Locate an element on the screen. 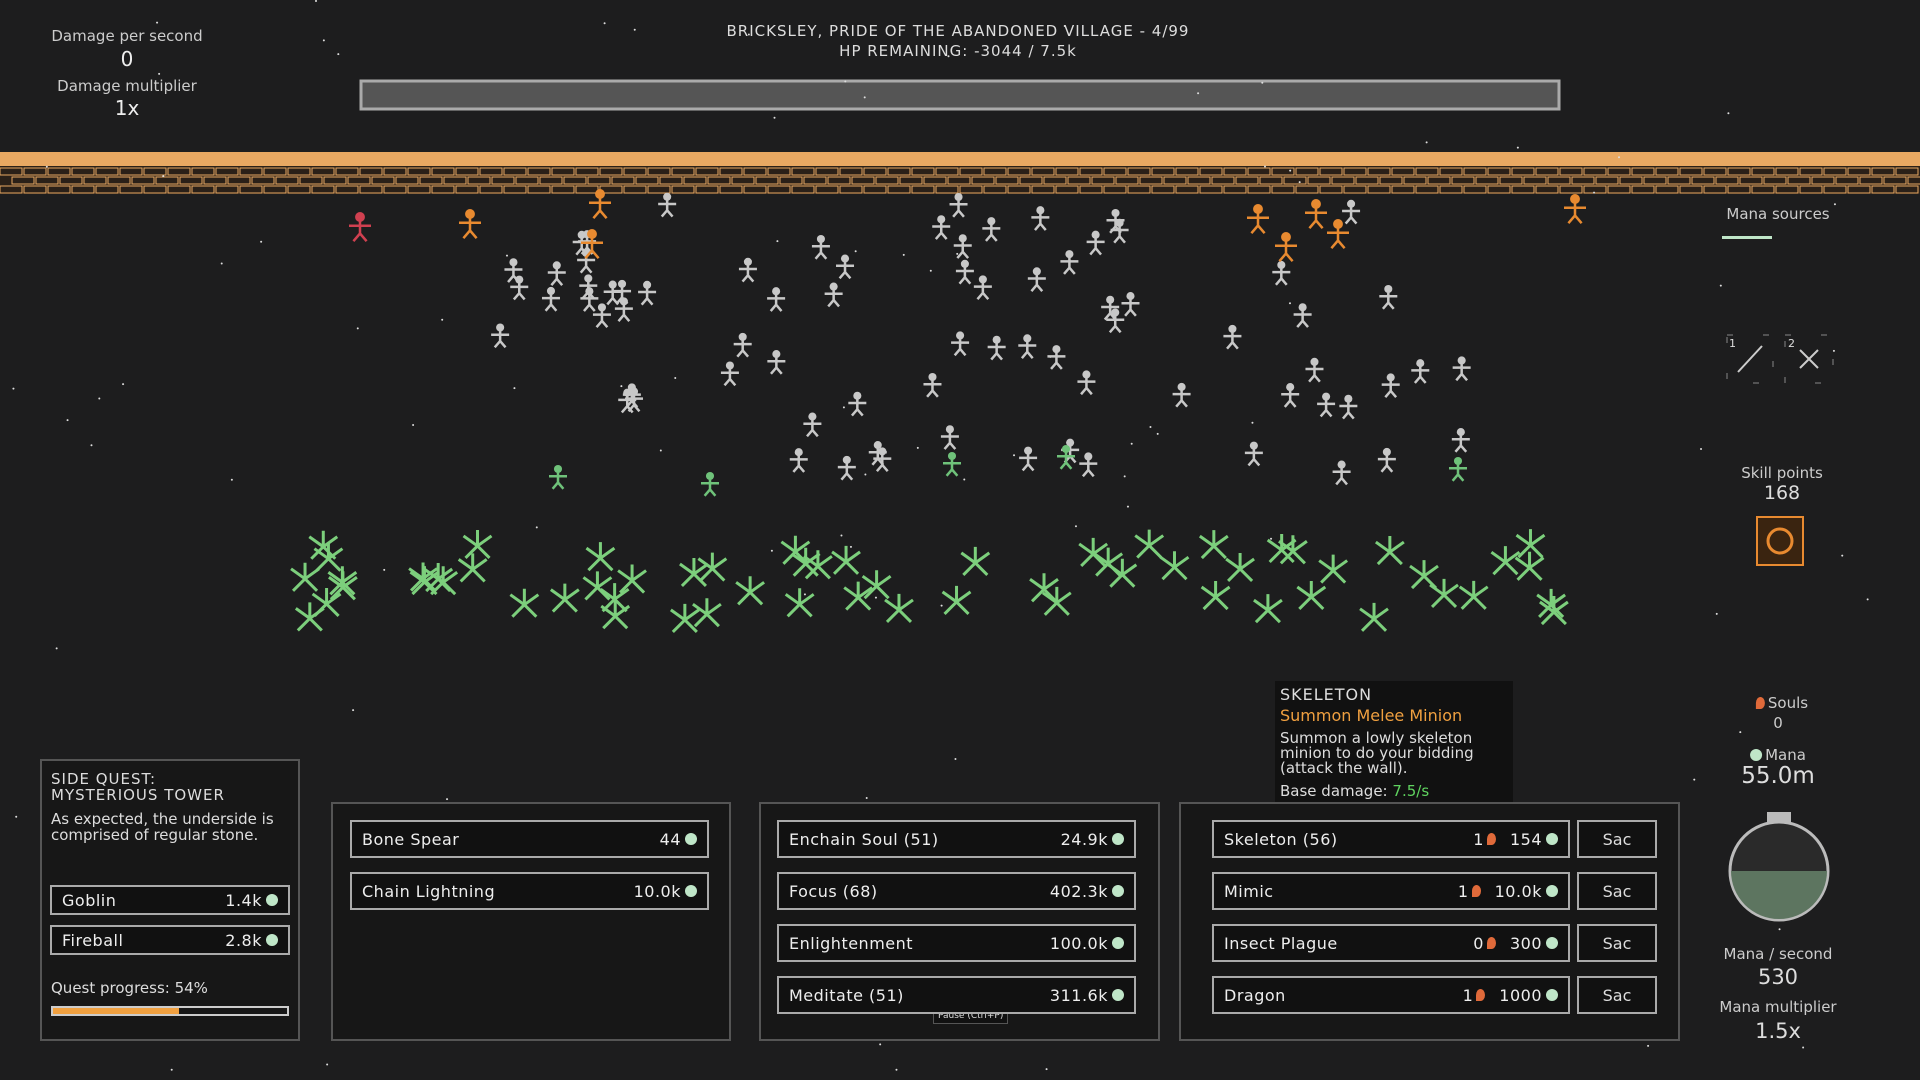 The image size is (1920, 1080). row: Chain Lightning 10.0k is located at coordinates (529, 891).